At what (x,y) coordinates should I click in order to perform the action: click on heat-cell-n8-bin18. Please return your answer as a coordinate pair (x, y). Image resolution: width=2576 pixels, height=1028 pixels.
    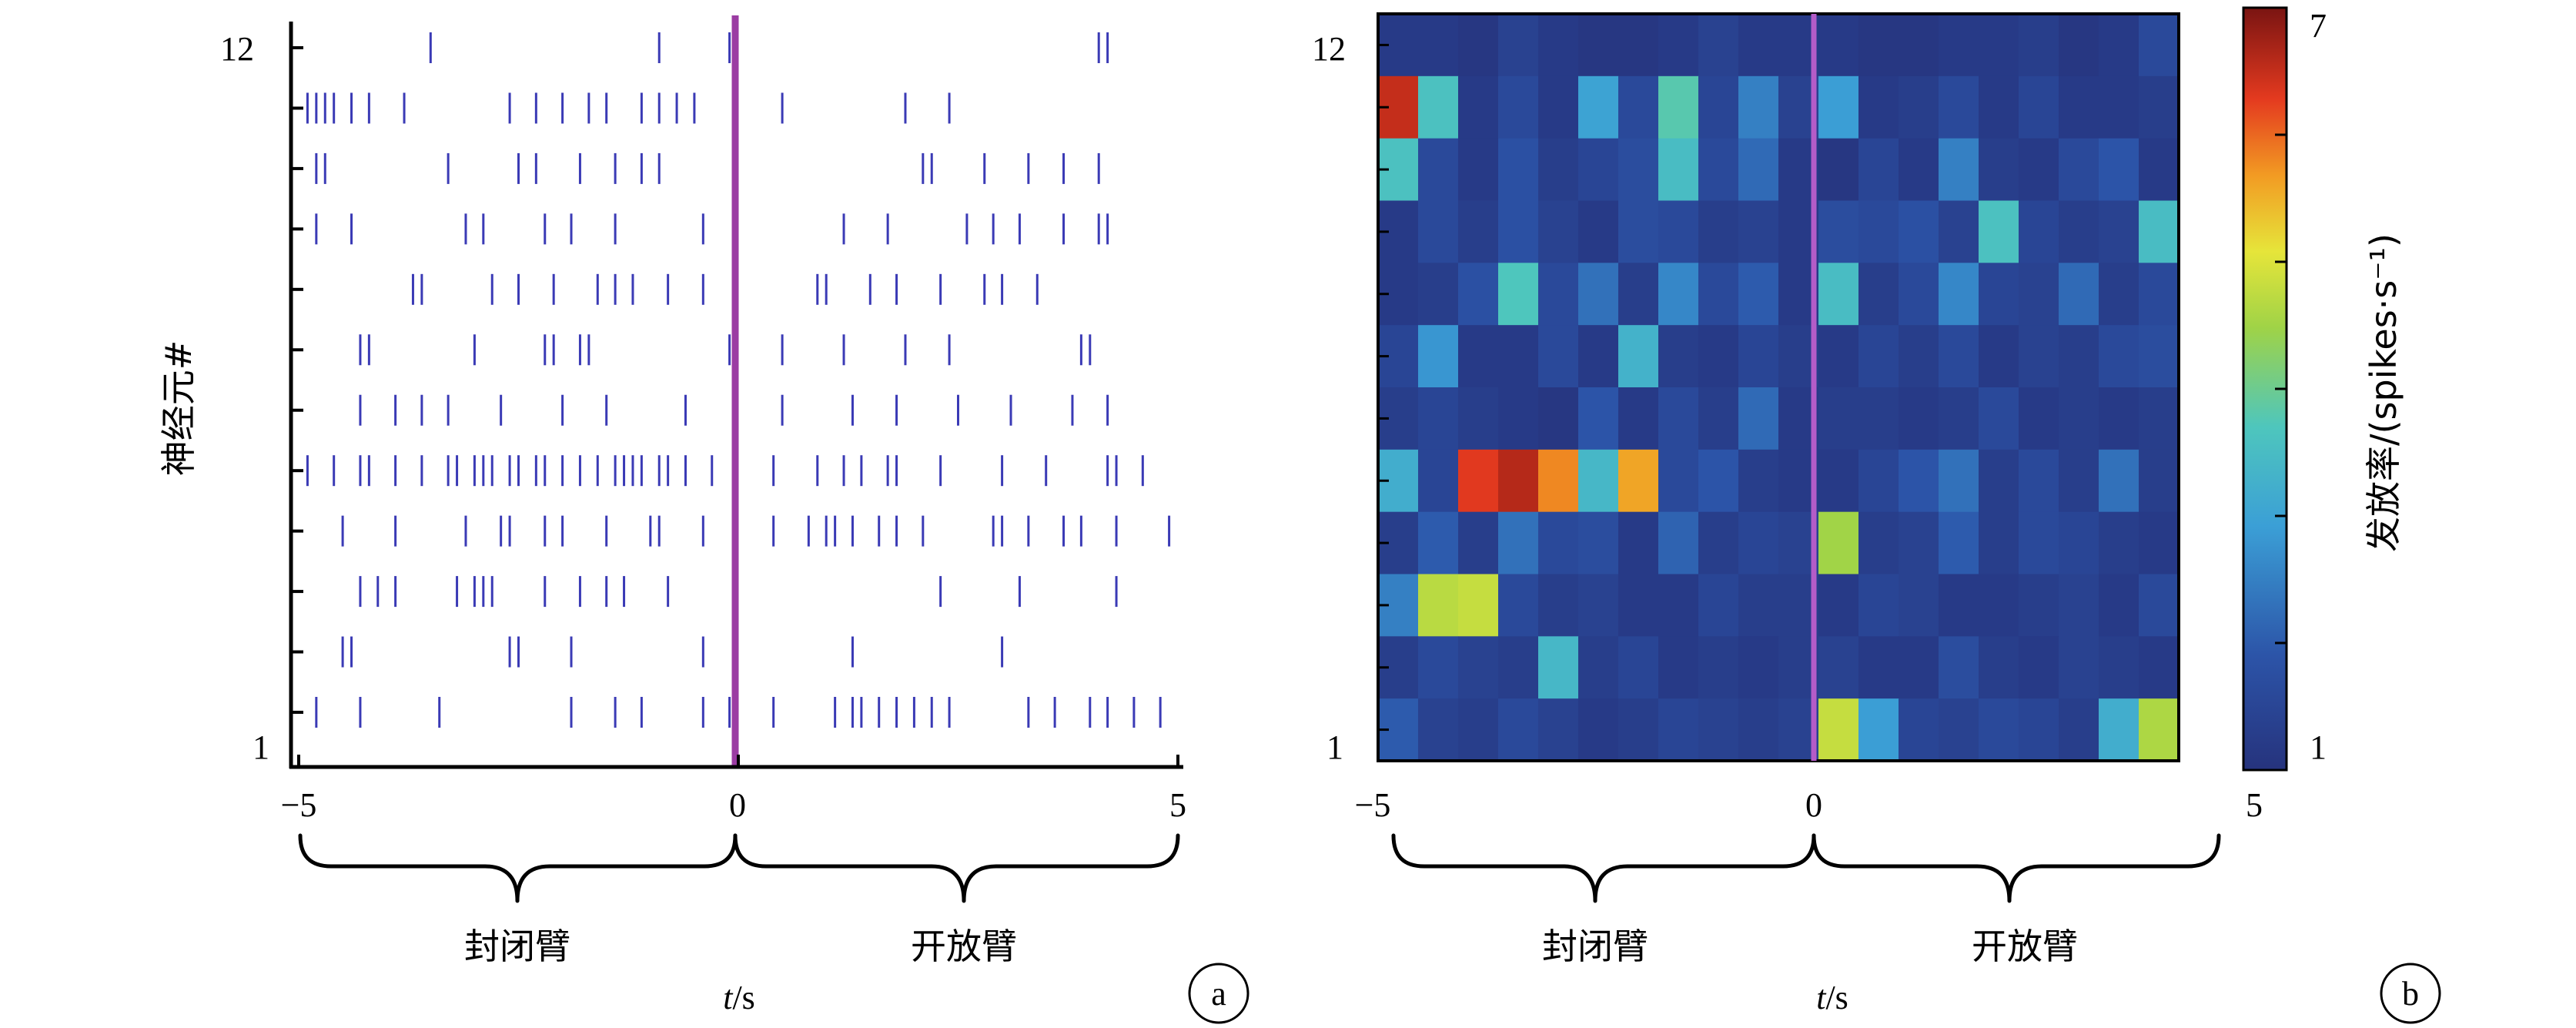
    Looking at the image, I should click on (2119, 294).